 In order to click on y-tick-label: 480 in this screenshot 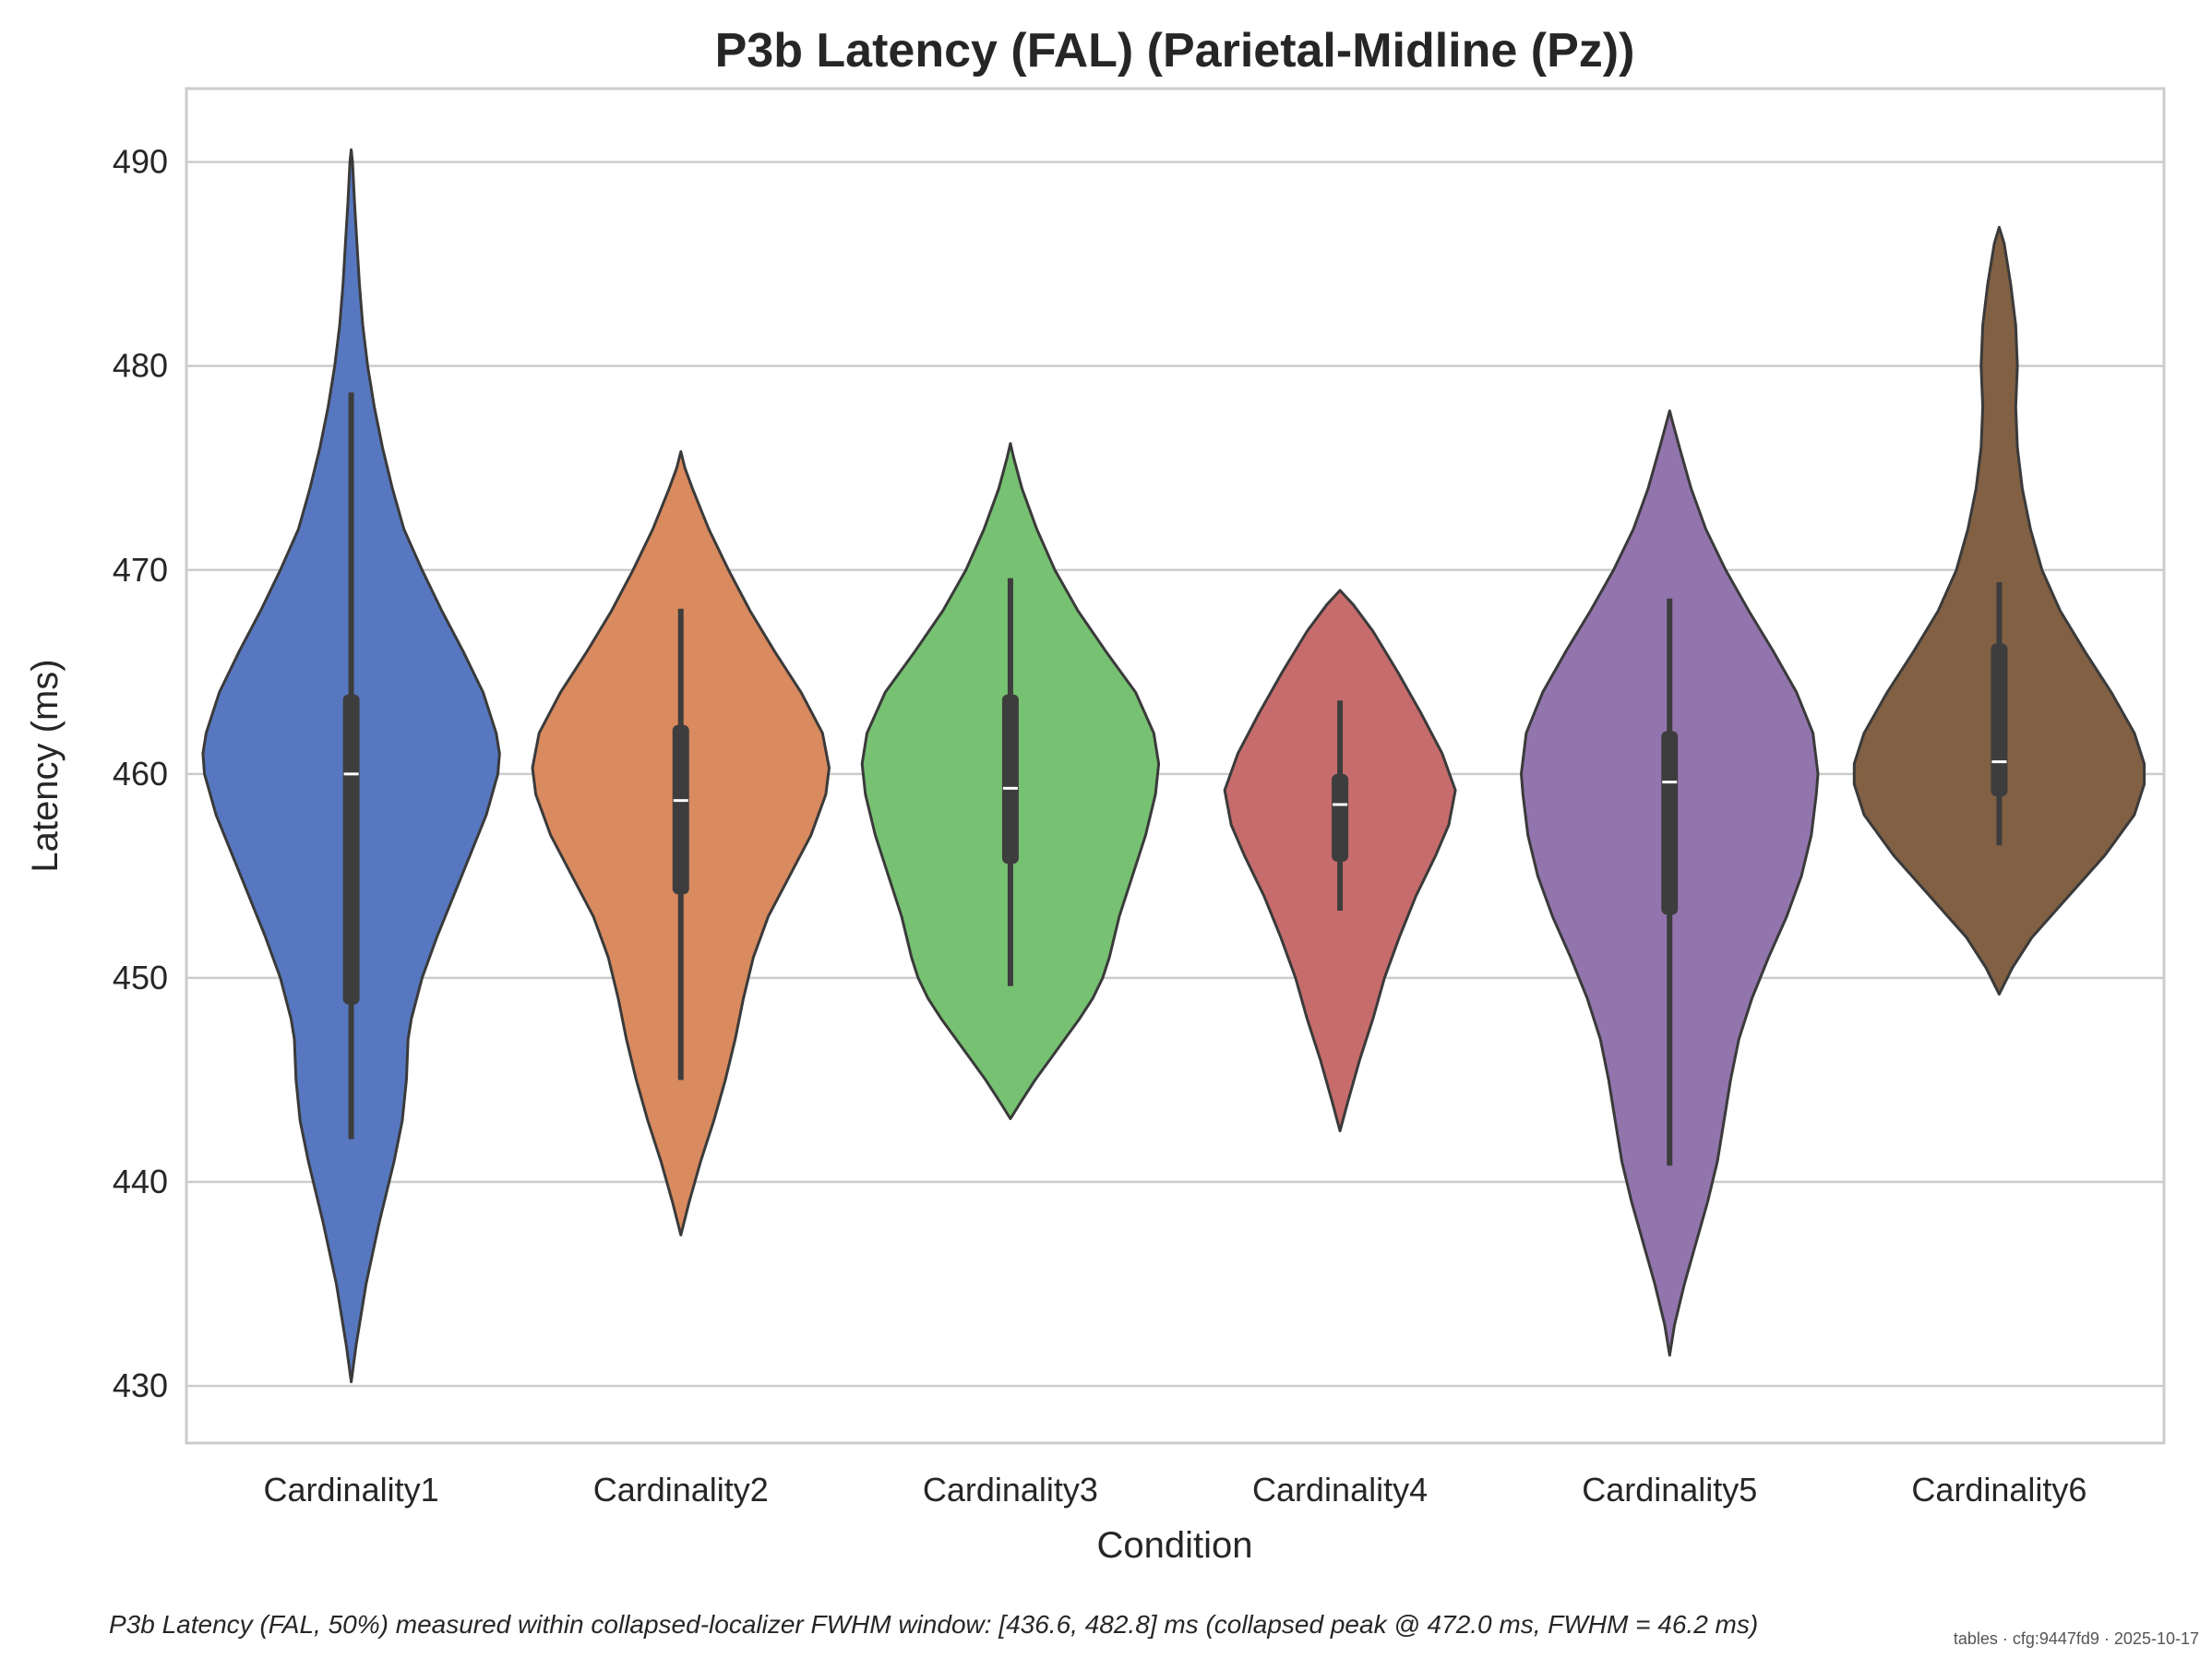, I will do `click(140, 366)`.